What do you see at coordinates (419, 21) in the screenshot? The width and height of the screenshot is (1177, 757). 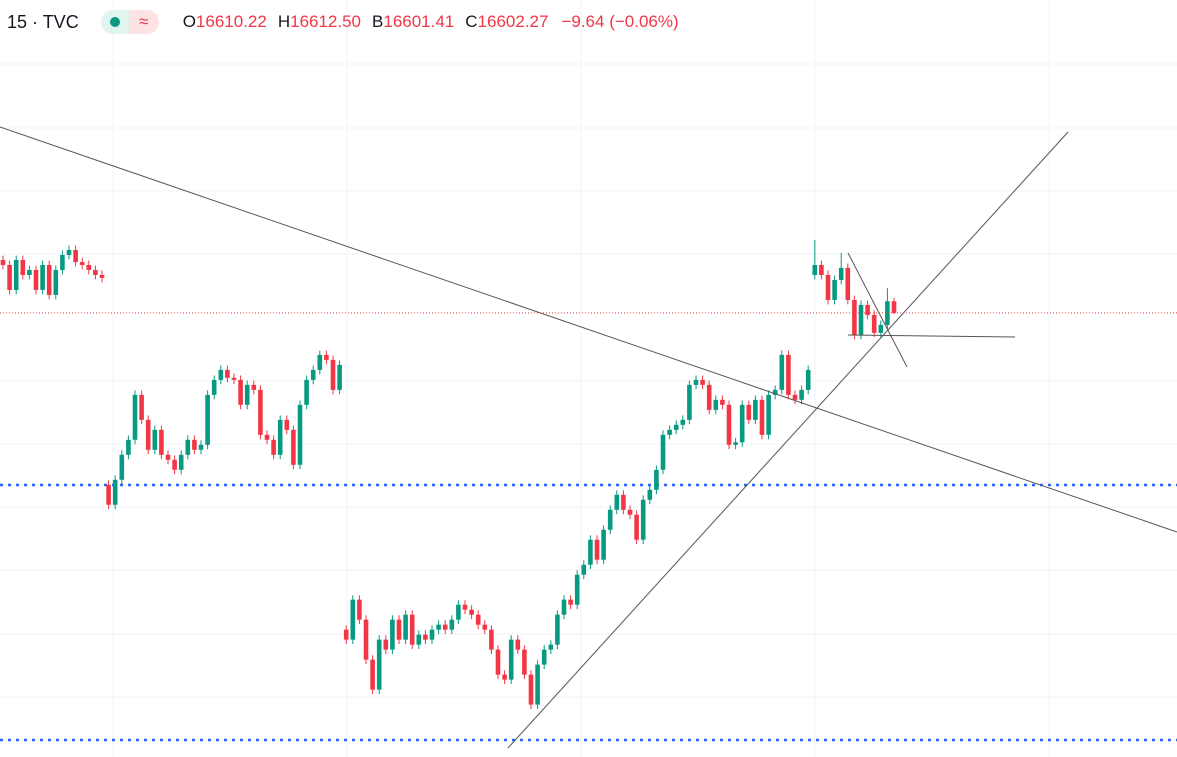 I see `ohlc-value: 16601.41` at bounding box center [419, 21].